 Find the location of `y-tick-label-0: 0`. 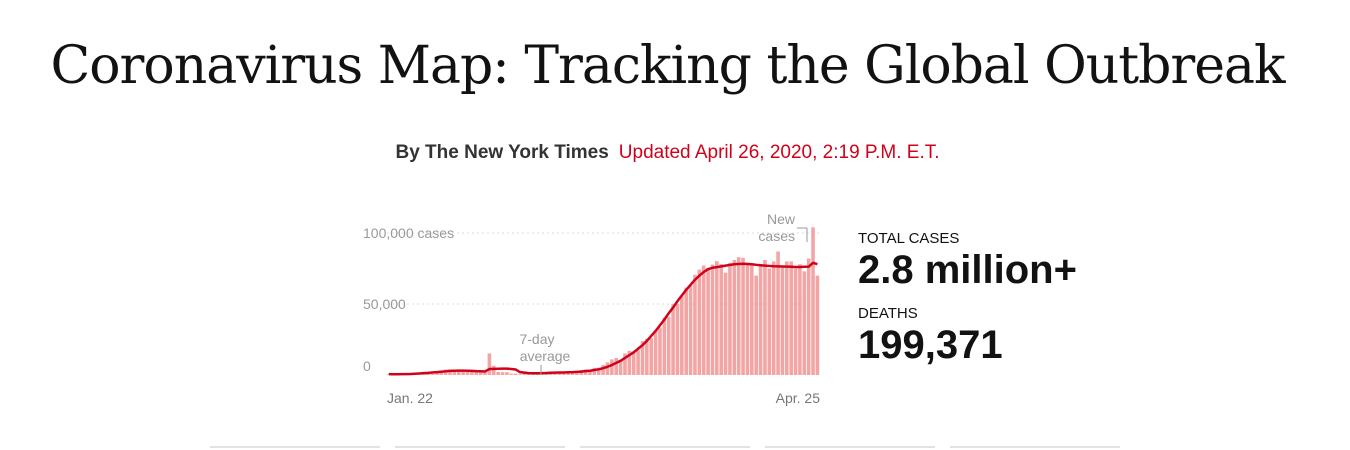

y-tick-label-0: 0 is located at coordinates (367, 366).